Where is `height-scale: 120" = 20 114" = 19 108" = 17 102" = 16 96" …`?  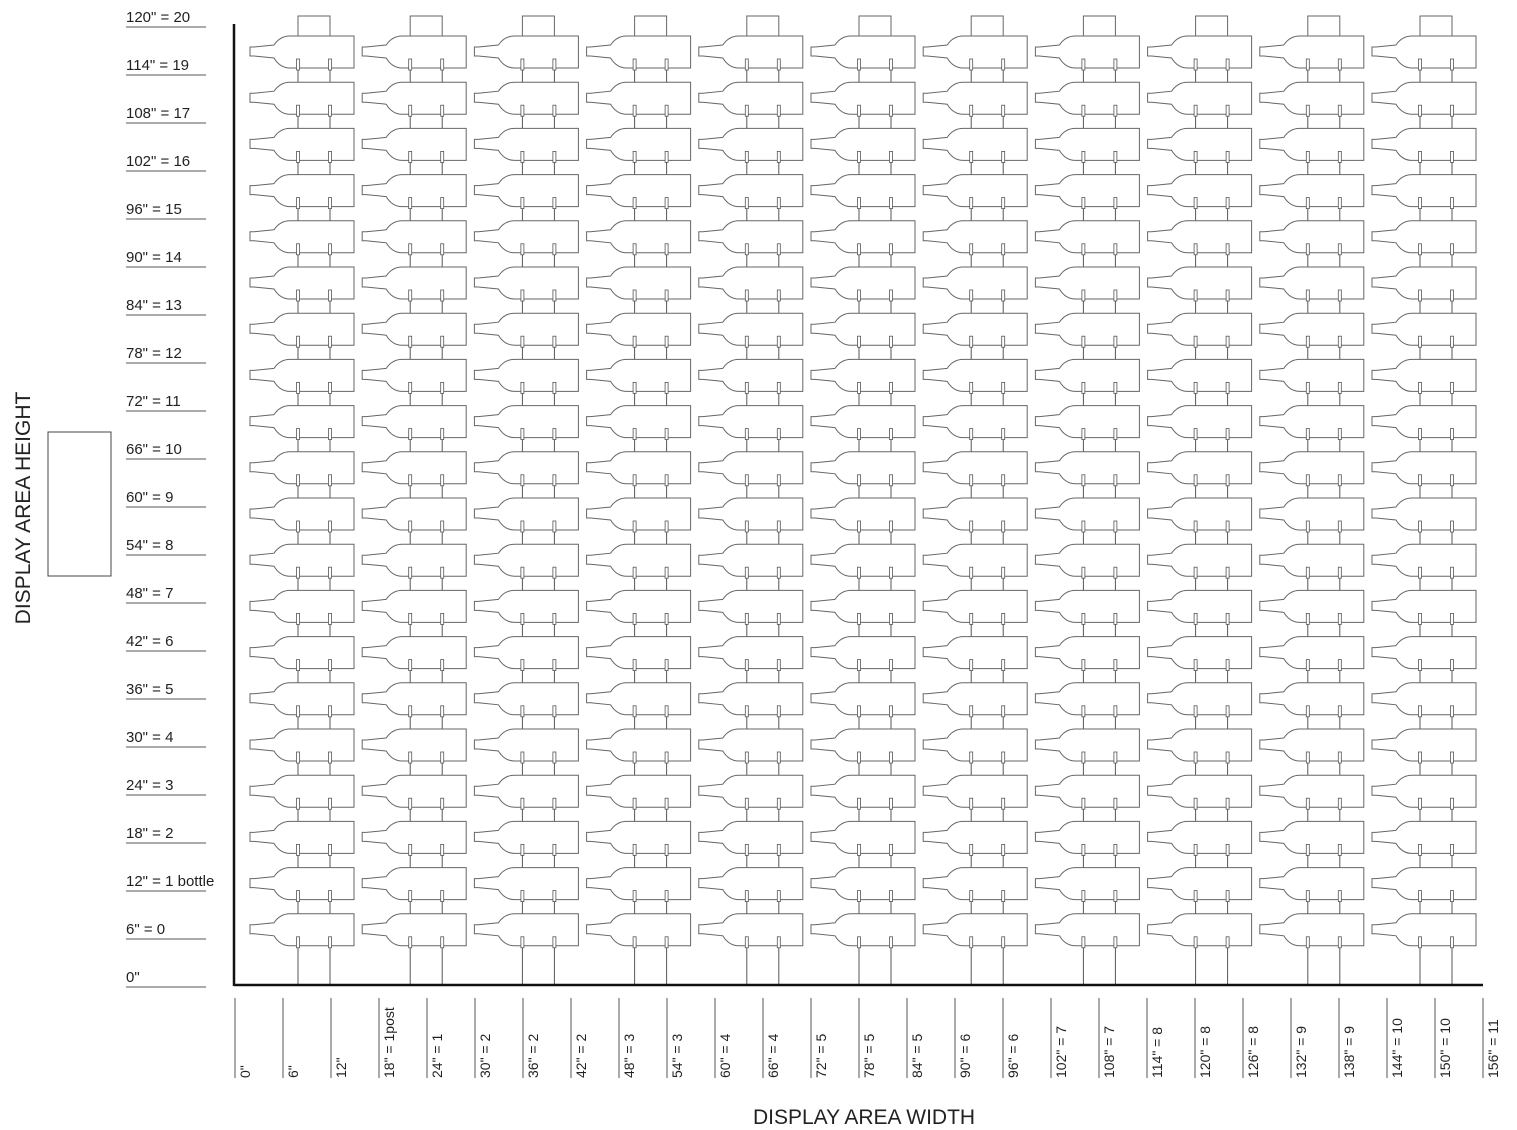
height-scale: 120" = 20 114" = 19 108" = 17 102" = 16 96" … is located at coordinates (170, 498).